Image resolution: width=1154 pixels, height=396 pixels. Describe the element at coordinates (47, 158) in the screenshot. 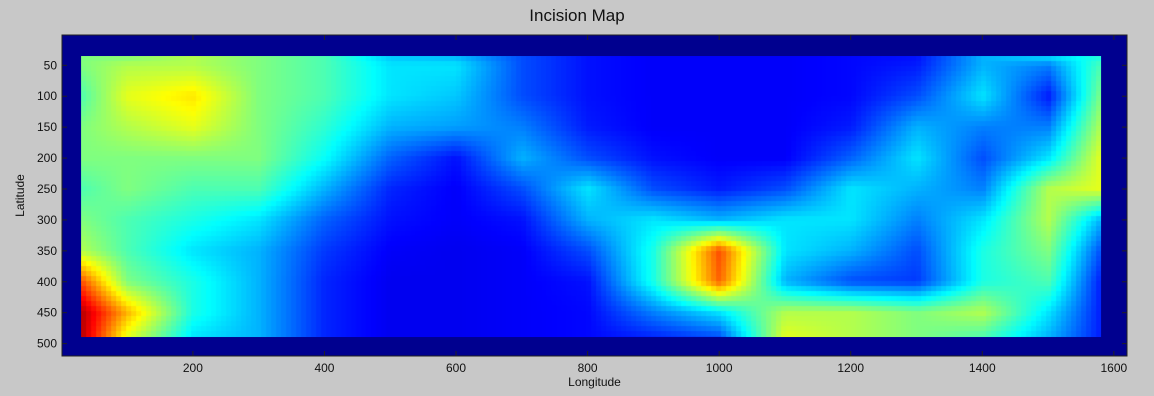

I see `y-tick-label: 200` at that location.